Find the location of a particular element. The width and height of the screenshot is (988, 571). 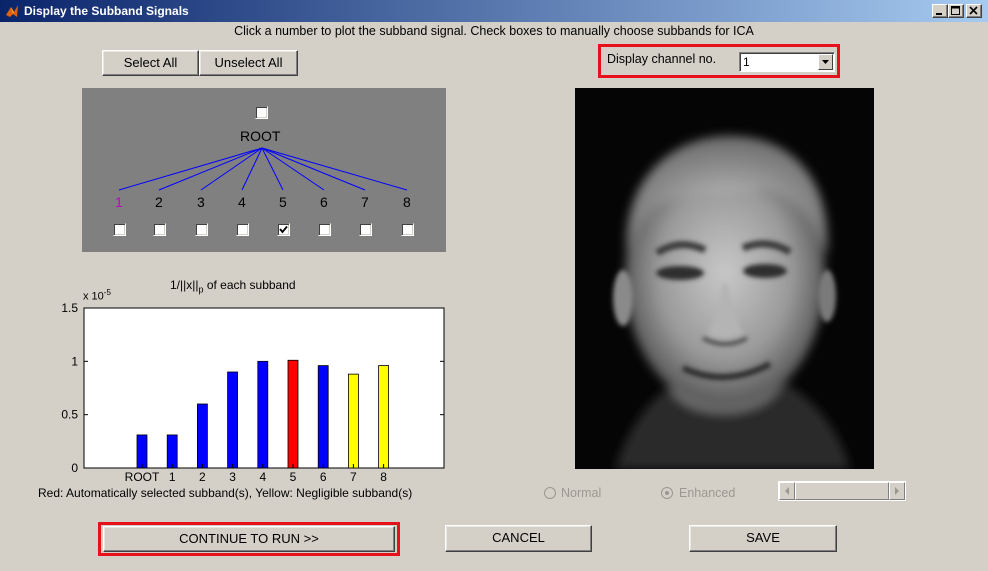

enhanced-radio-label: Enhanced is located at coordinates (707, 493).